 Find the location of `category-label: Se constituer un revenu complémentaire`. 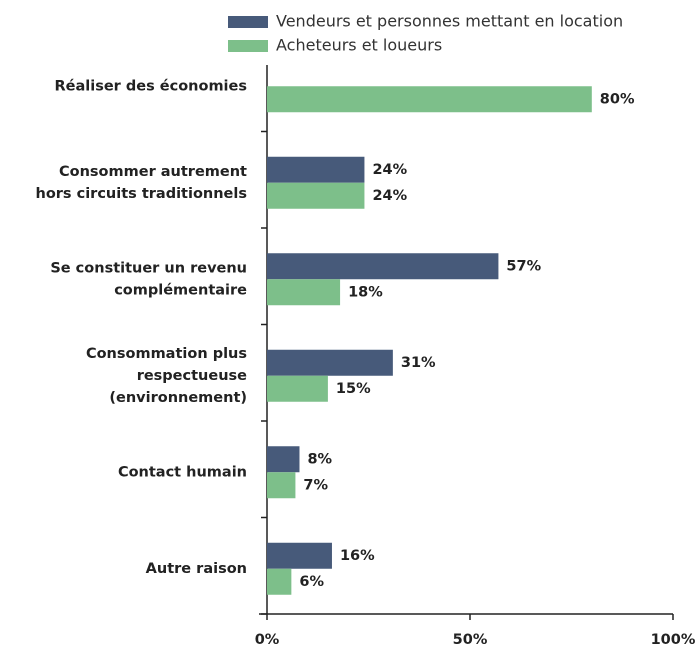

category-label: Se constituer un revenu complémentaire is located at coordinates (148, 279).